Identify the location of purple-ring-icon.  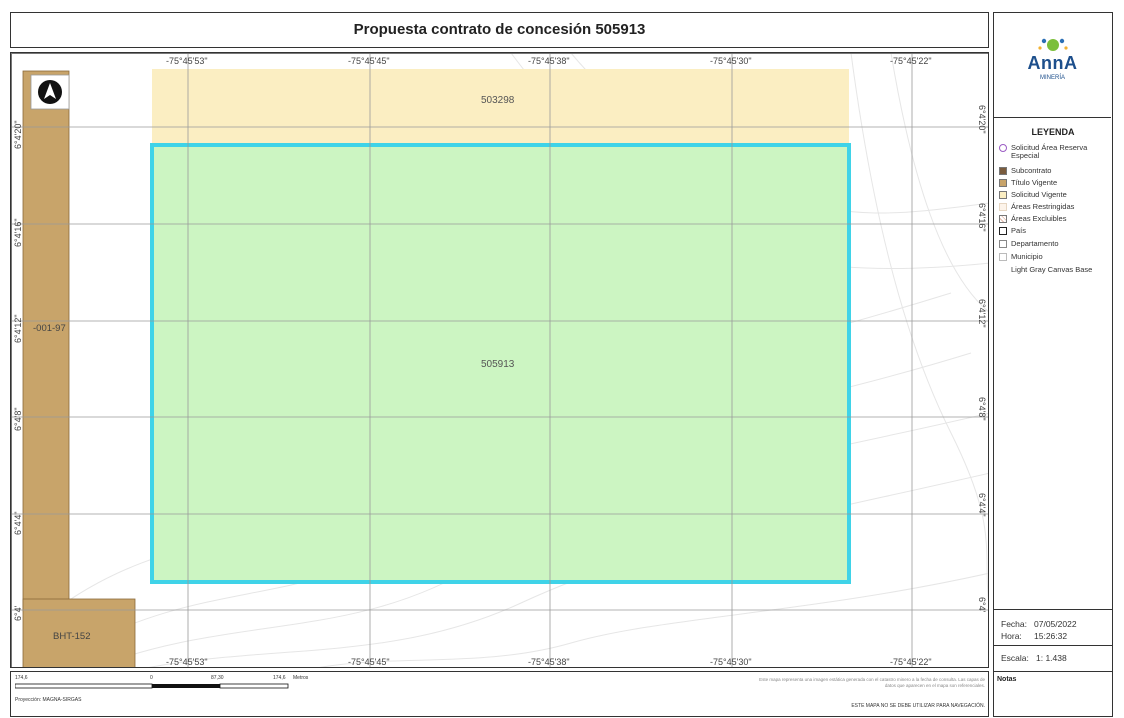
(1003, 148).